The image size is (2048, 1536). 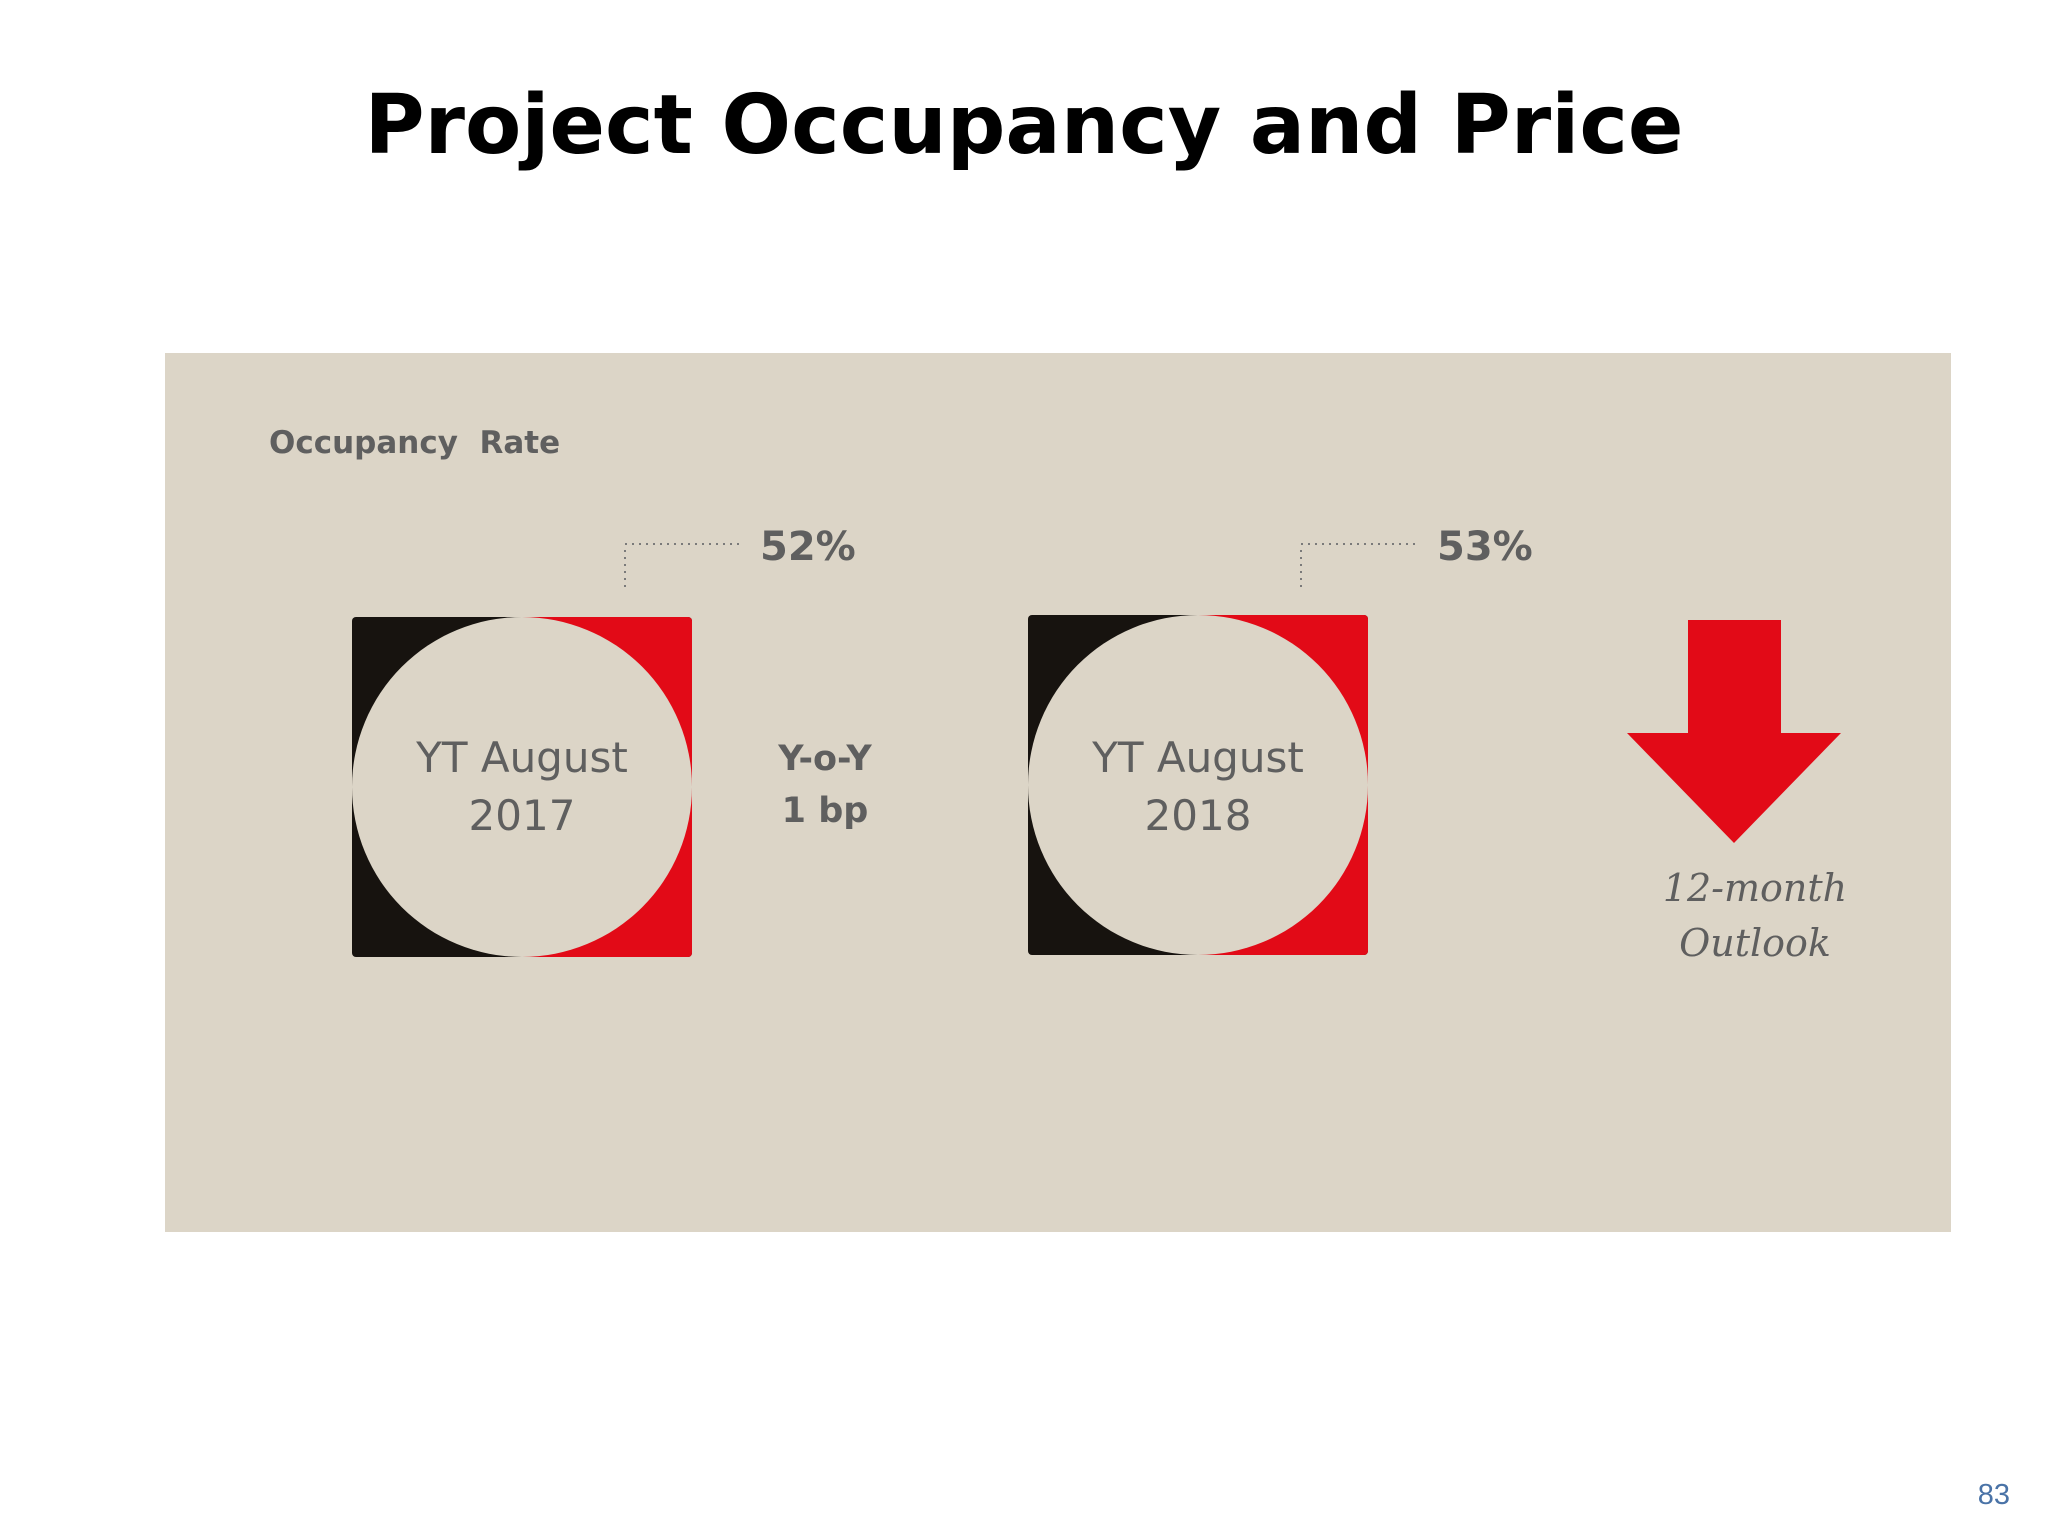 I want to click on period-label-2017: YT August 2017, so click(x=522, y=787).